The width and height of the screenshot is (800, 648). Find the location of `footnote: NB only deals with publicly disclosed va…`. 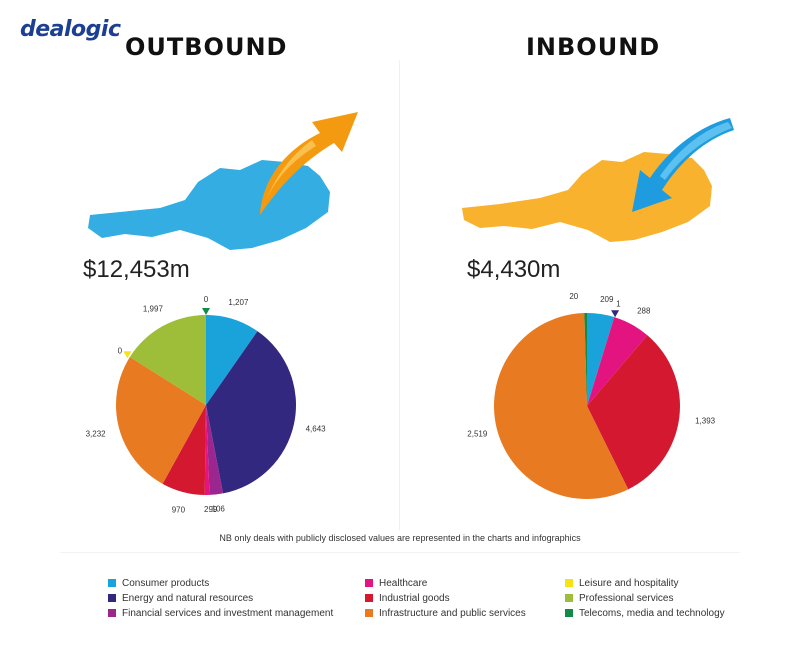

footnote: NB only deals with publicly disclosed va… is located at coordinates (400, 538).